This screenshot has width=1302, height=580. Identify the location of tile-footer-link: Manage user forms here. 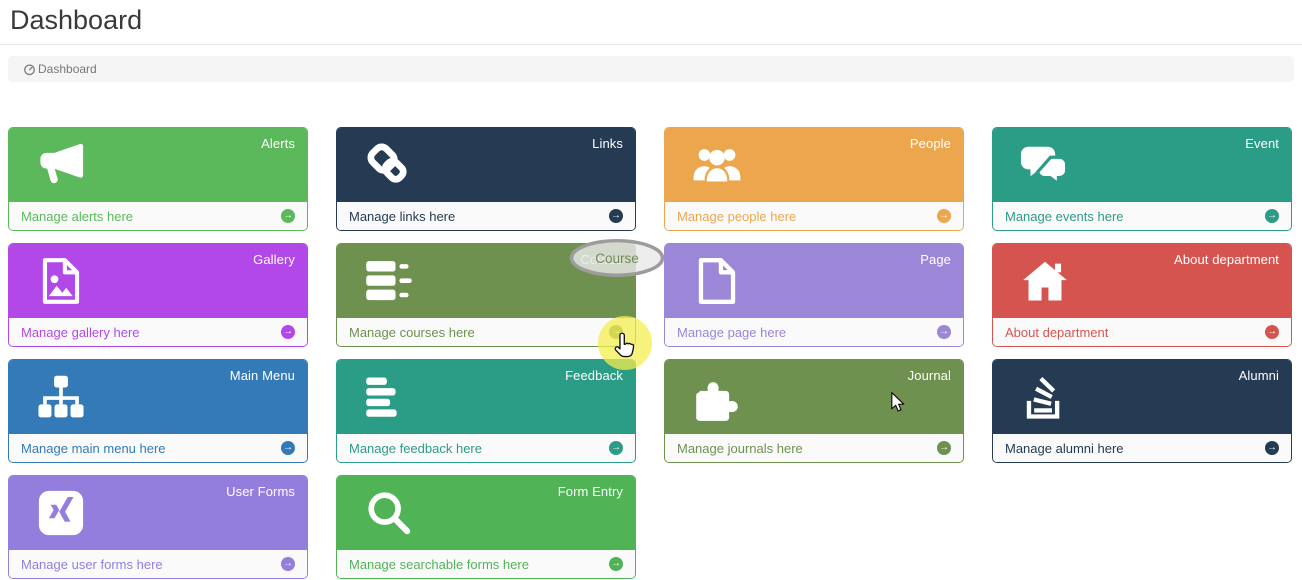
(92, 564).